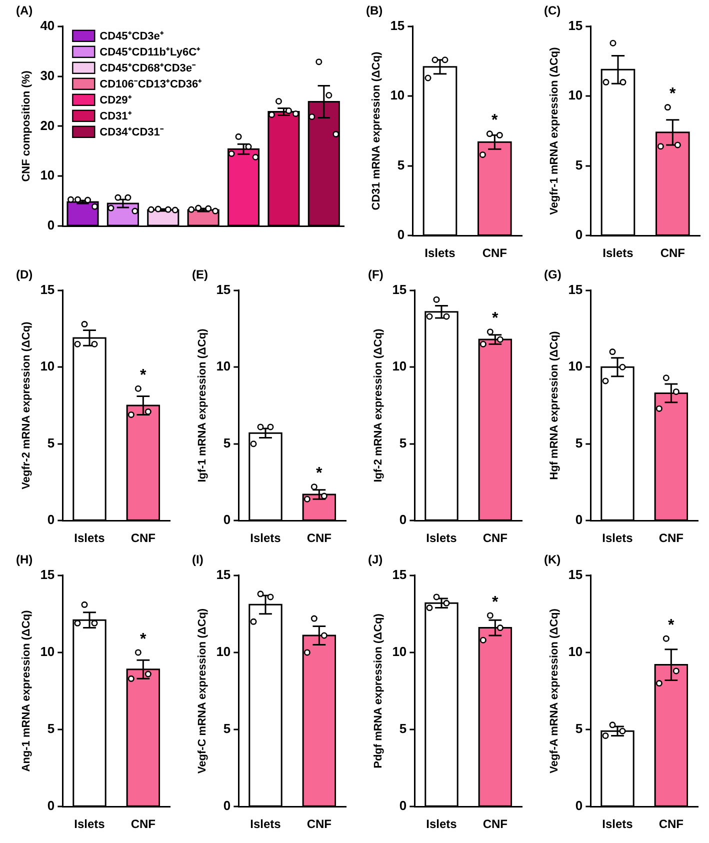 Image resolution: width=709 pixels, height=843 pixels. I want to click on y-tick-label: 30, so click(47, 75).